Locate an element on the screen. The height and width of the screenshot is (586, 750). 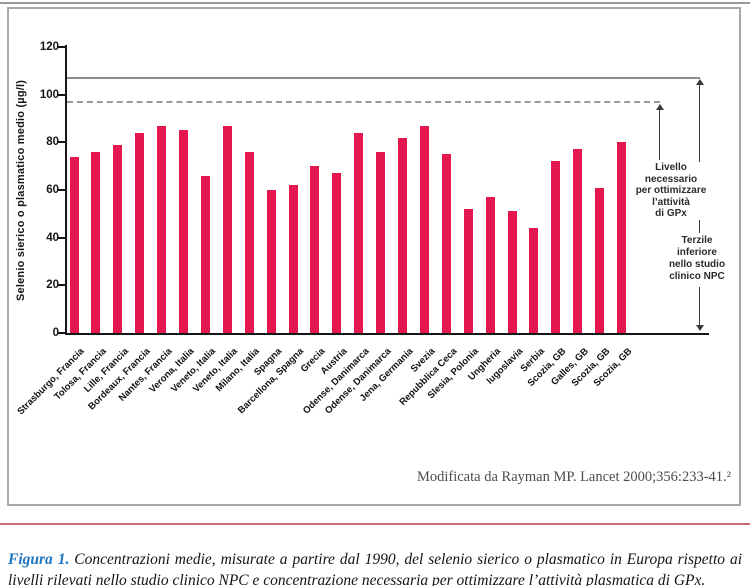
annotation-line: Livello is located at coordinates (671, 167).